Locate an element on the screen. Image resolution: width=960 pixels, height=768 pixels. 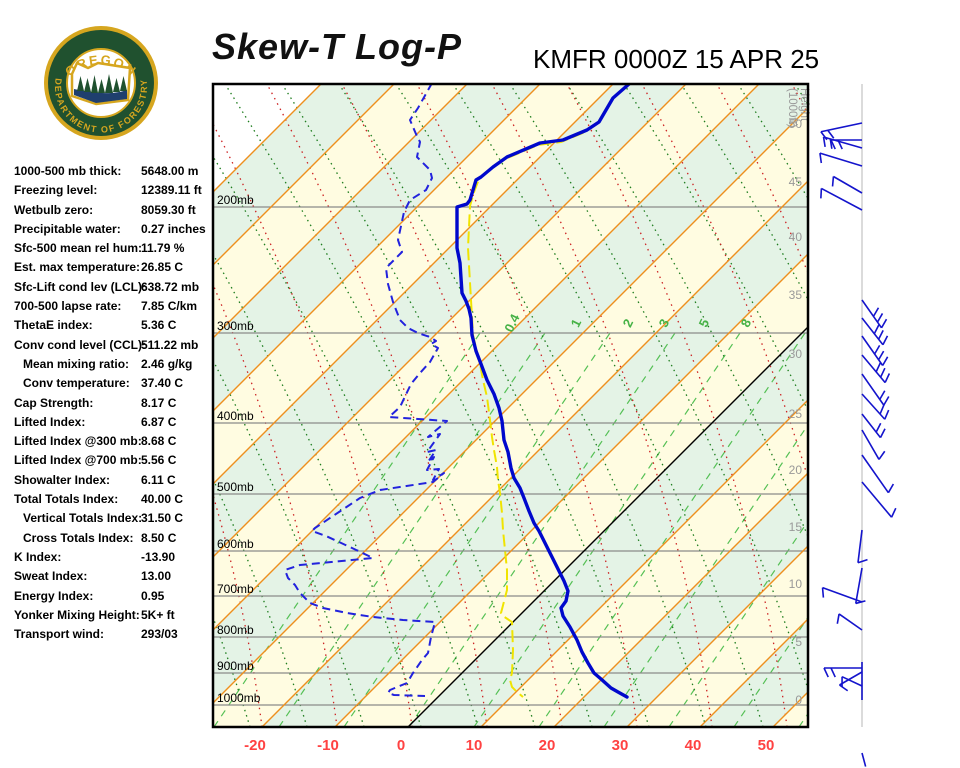
index-row: Vertical Totals Index: 31.50 C is located at coordinates (114, 520).